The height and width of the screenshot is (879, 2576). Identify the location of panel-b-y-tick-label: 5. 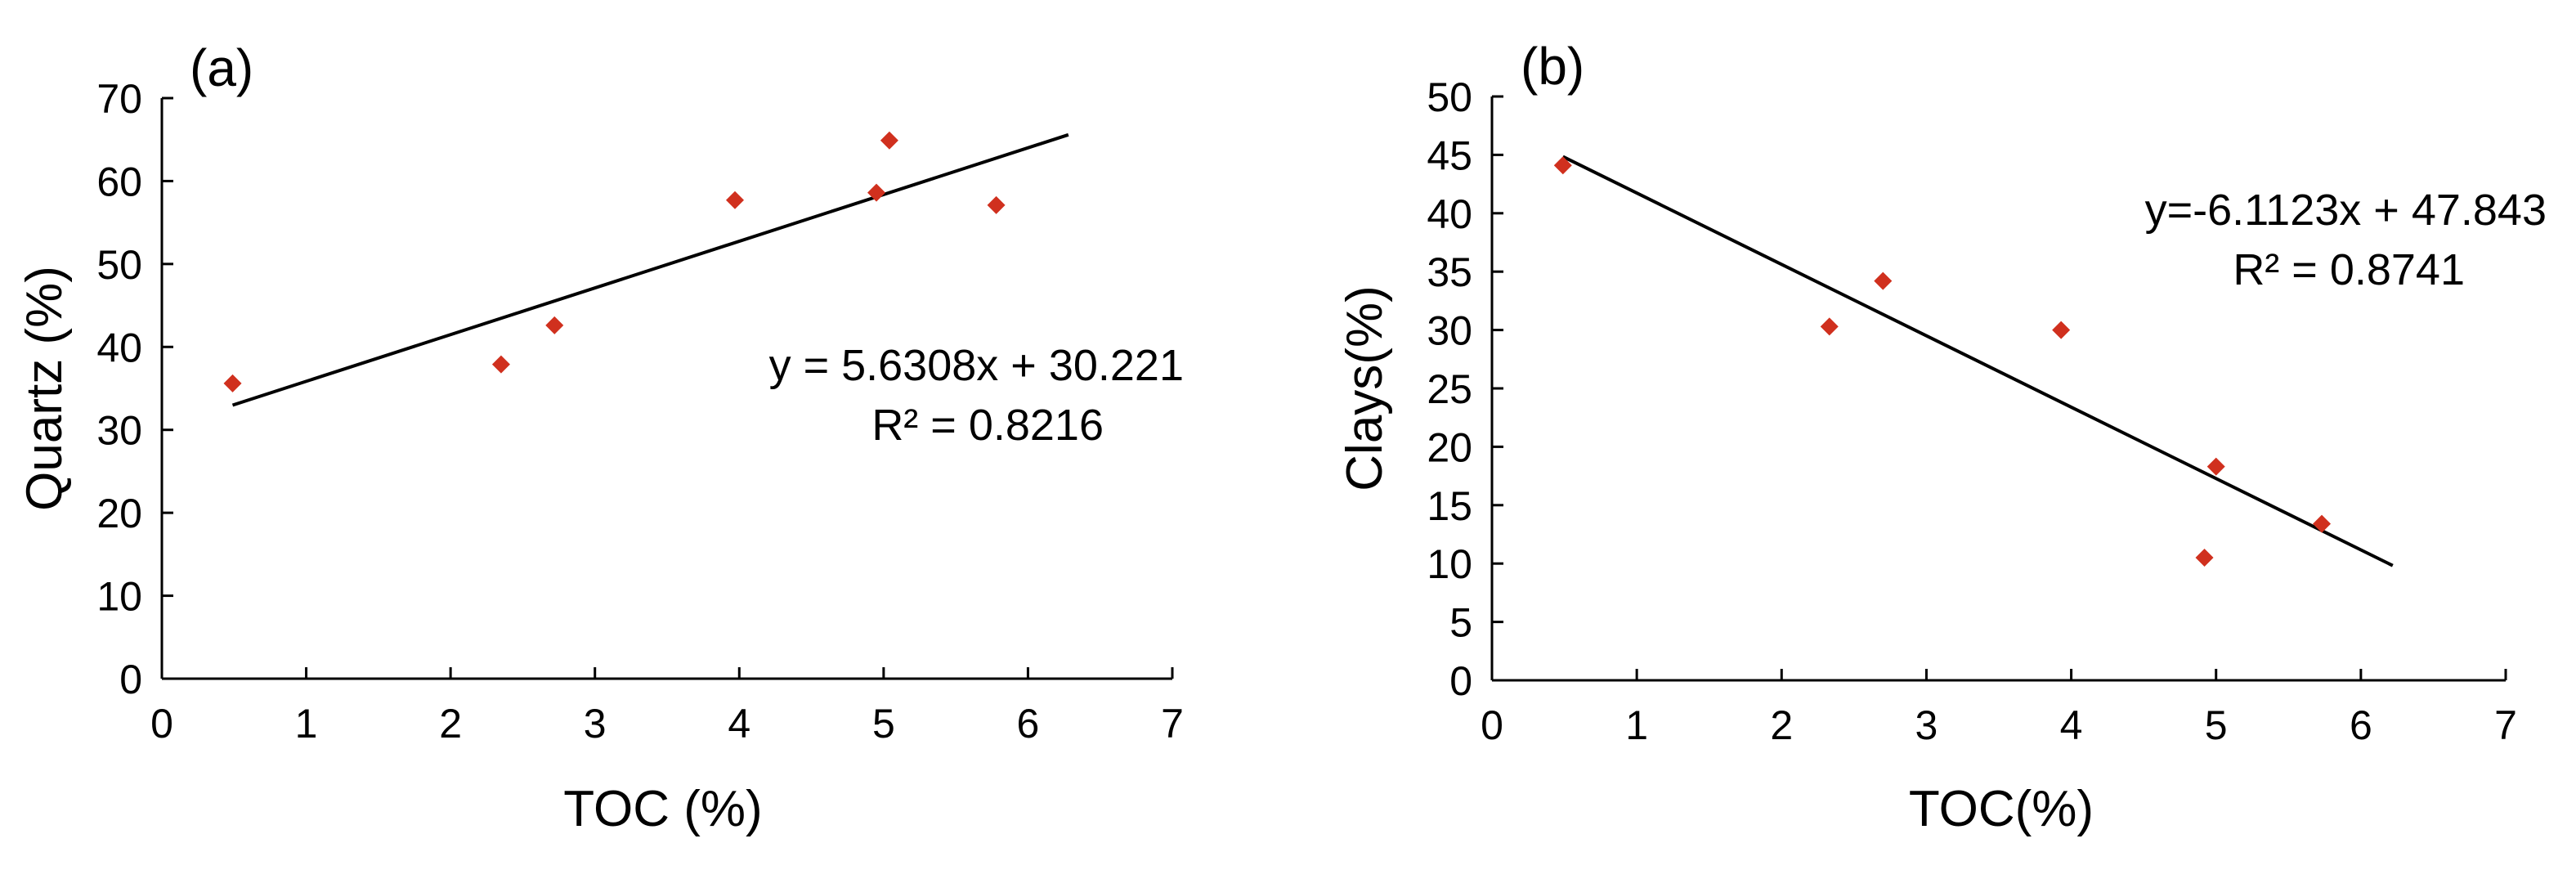
(1461, 623).